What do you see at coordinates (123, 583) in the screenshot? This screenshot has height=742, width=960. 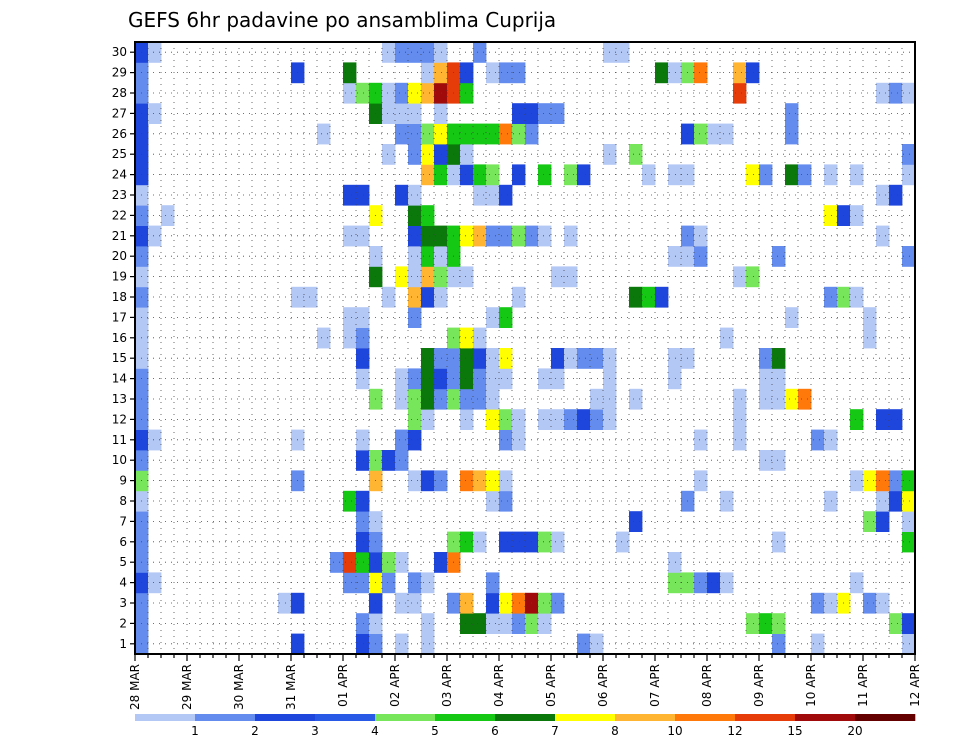 I see `y-tick-label-4: 4` at bounding box center [123, 583].